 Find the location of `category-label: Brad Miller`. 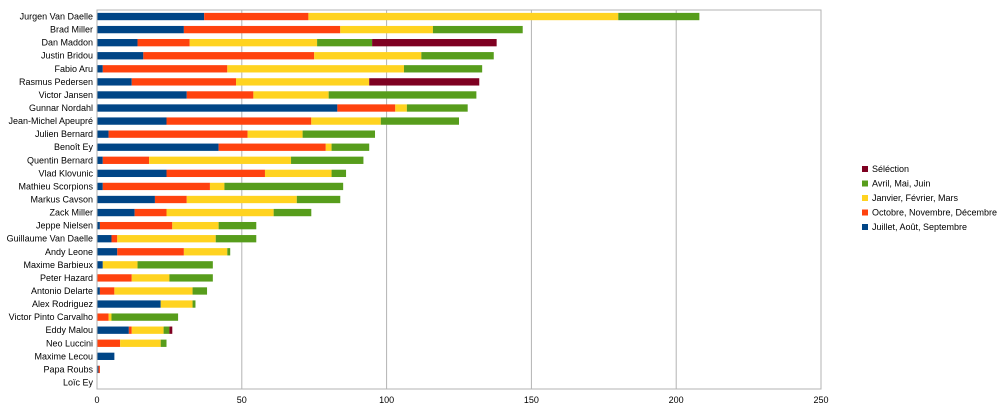

category-label: Brad Miller is located at coordinates (71, 30).